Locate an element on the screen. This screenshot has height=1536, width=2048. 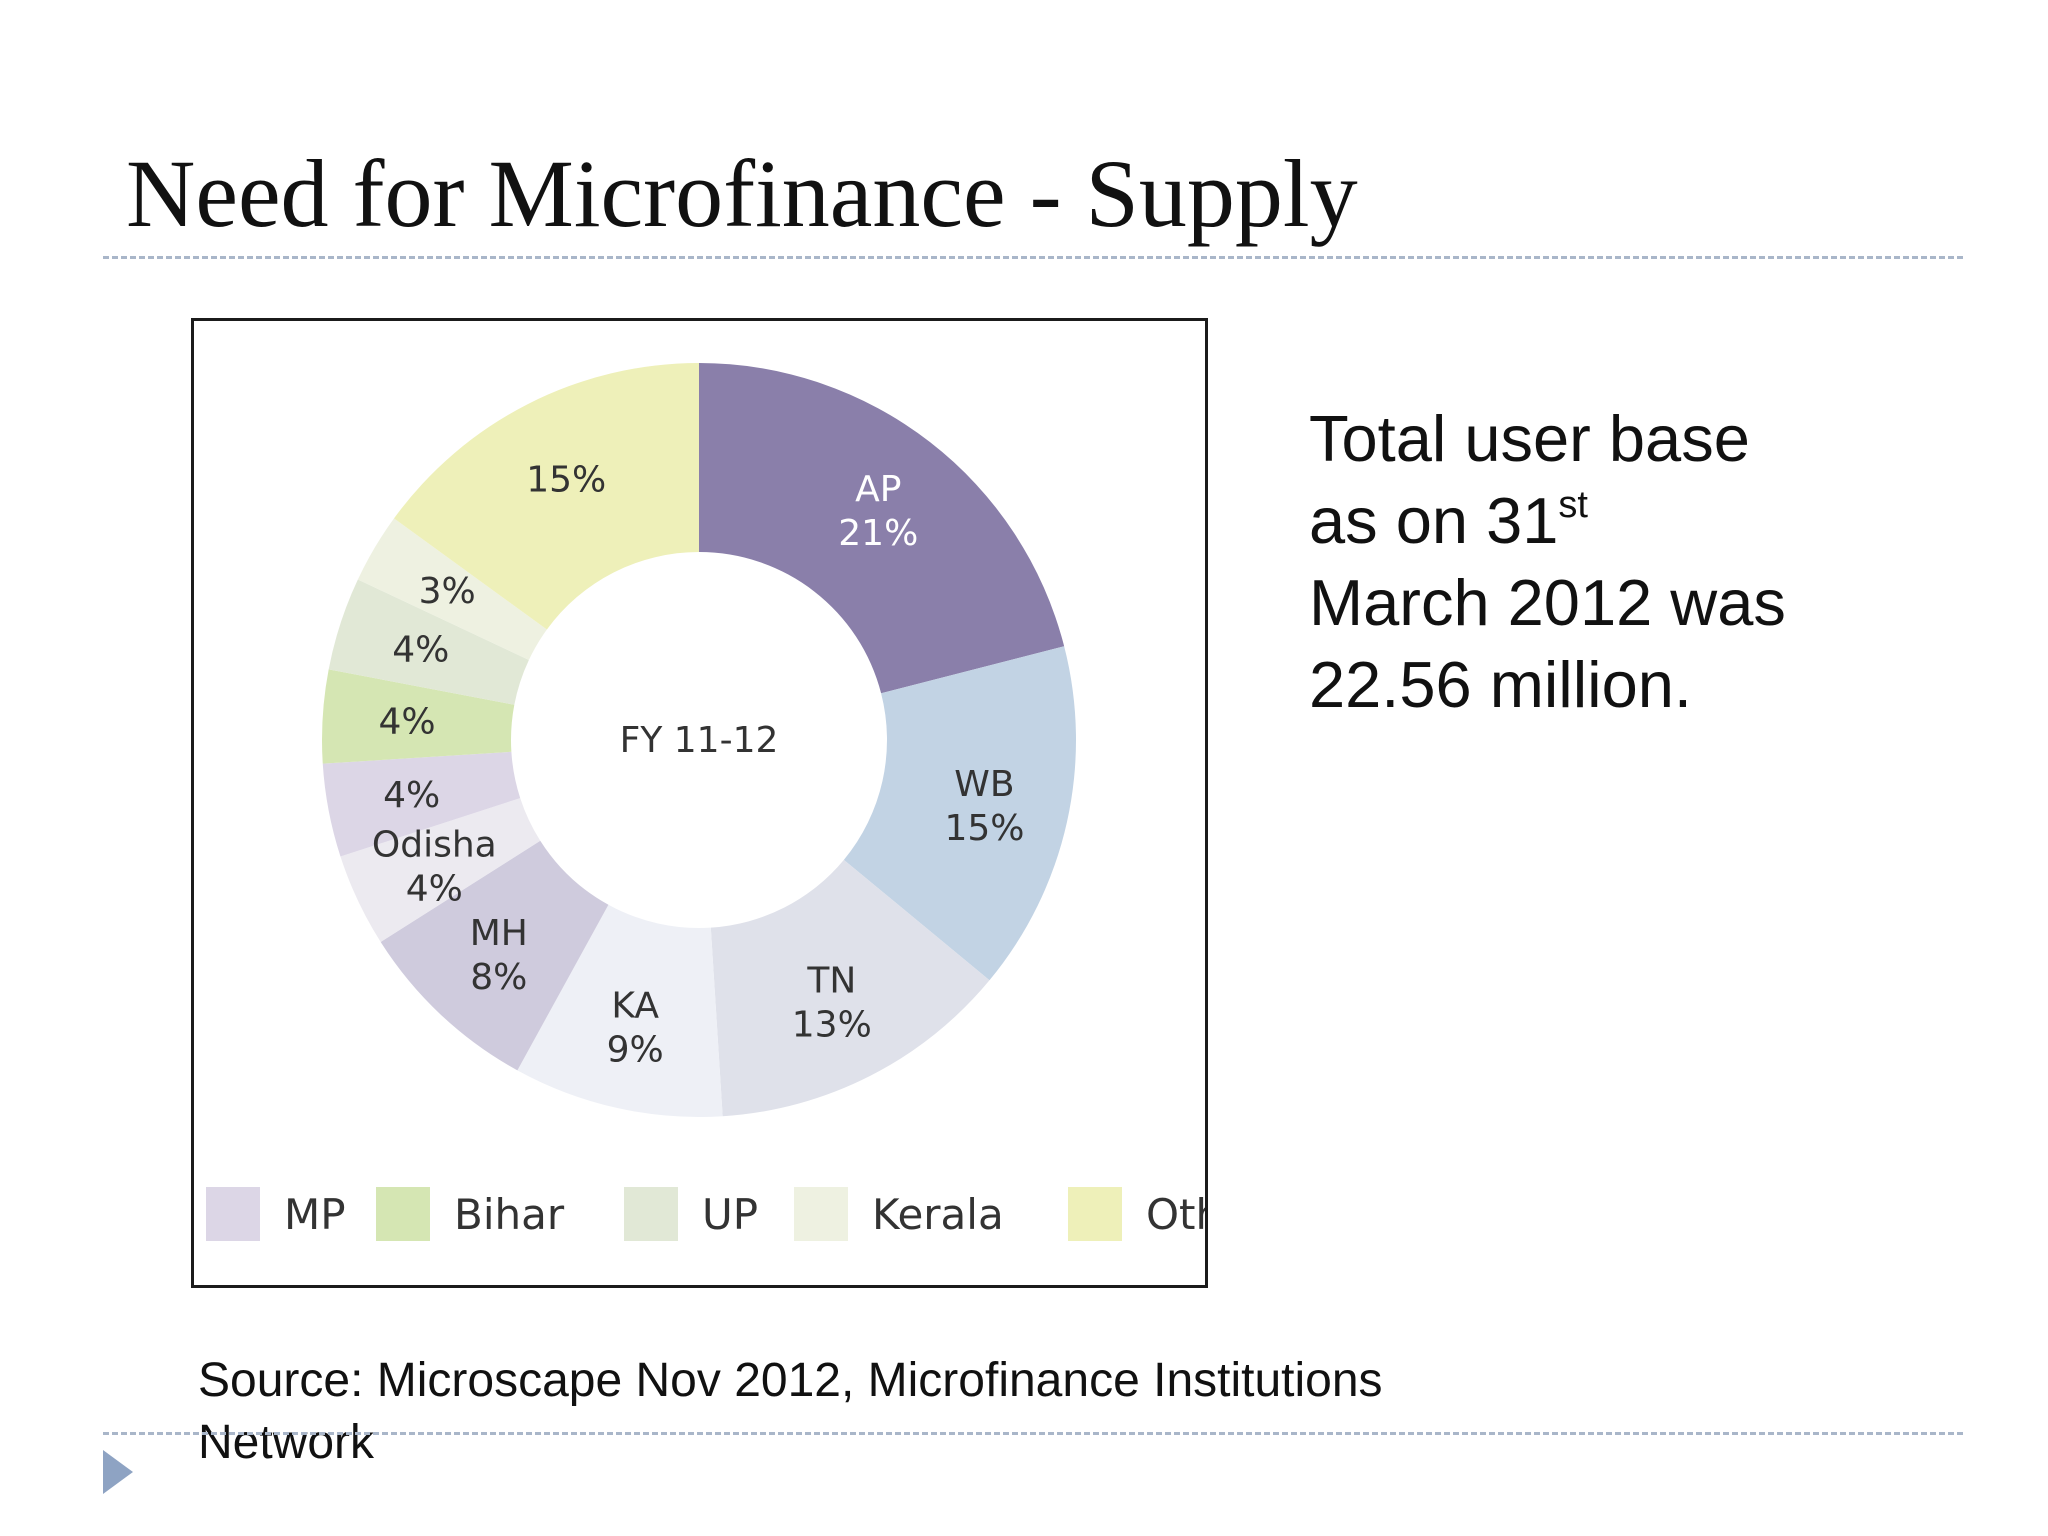
slice-label: WB 15% is located at coordinates (984, 806).